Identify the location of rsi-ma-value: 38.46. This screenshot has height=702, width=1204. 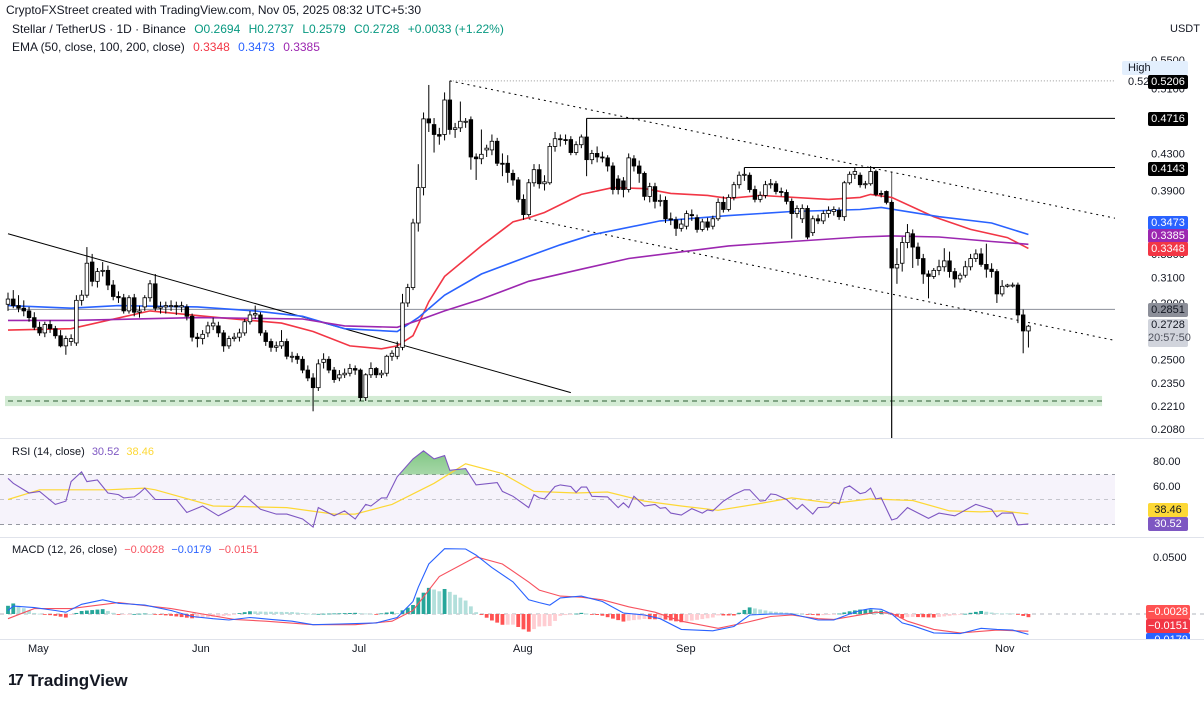
(140, 452).